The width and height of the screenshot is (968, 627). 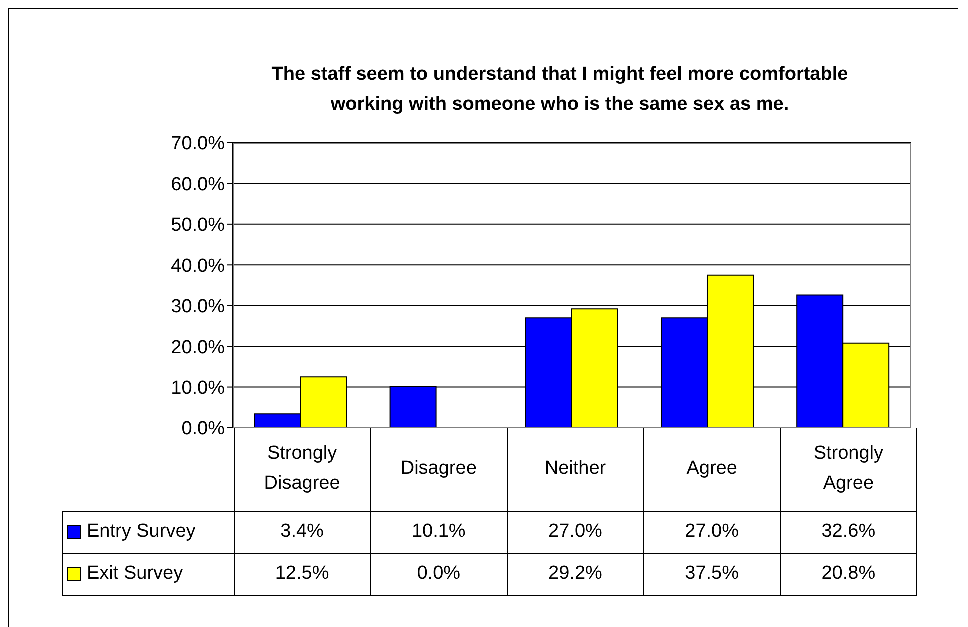 What do you see at coordinates (439, 532) in the screenshot?
I see `data-label: 10.1%` at bounding box center [439, 532].